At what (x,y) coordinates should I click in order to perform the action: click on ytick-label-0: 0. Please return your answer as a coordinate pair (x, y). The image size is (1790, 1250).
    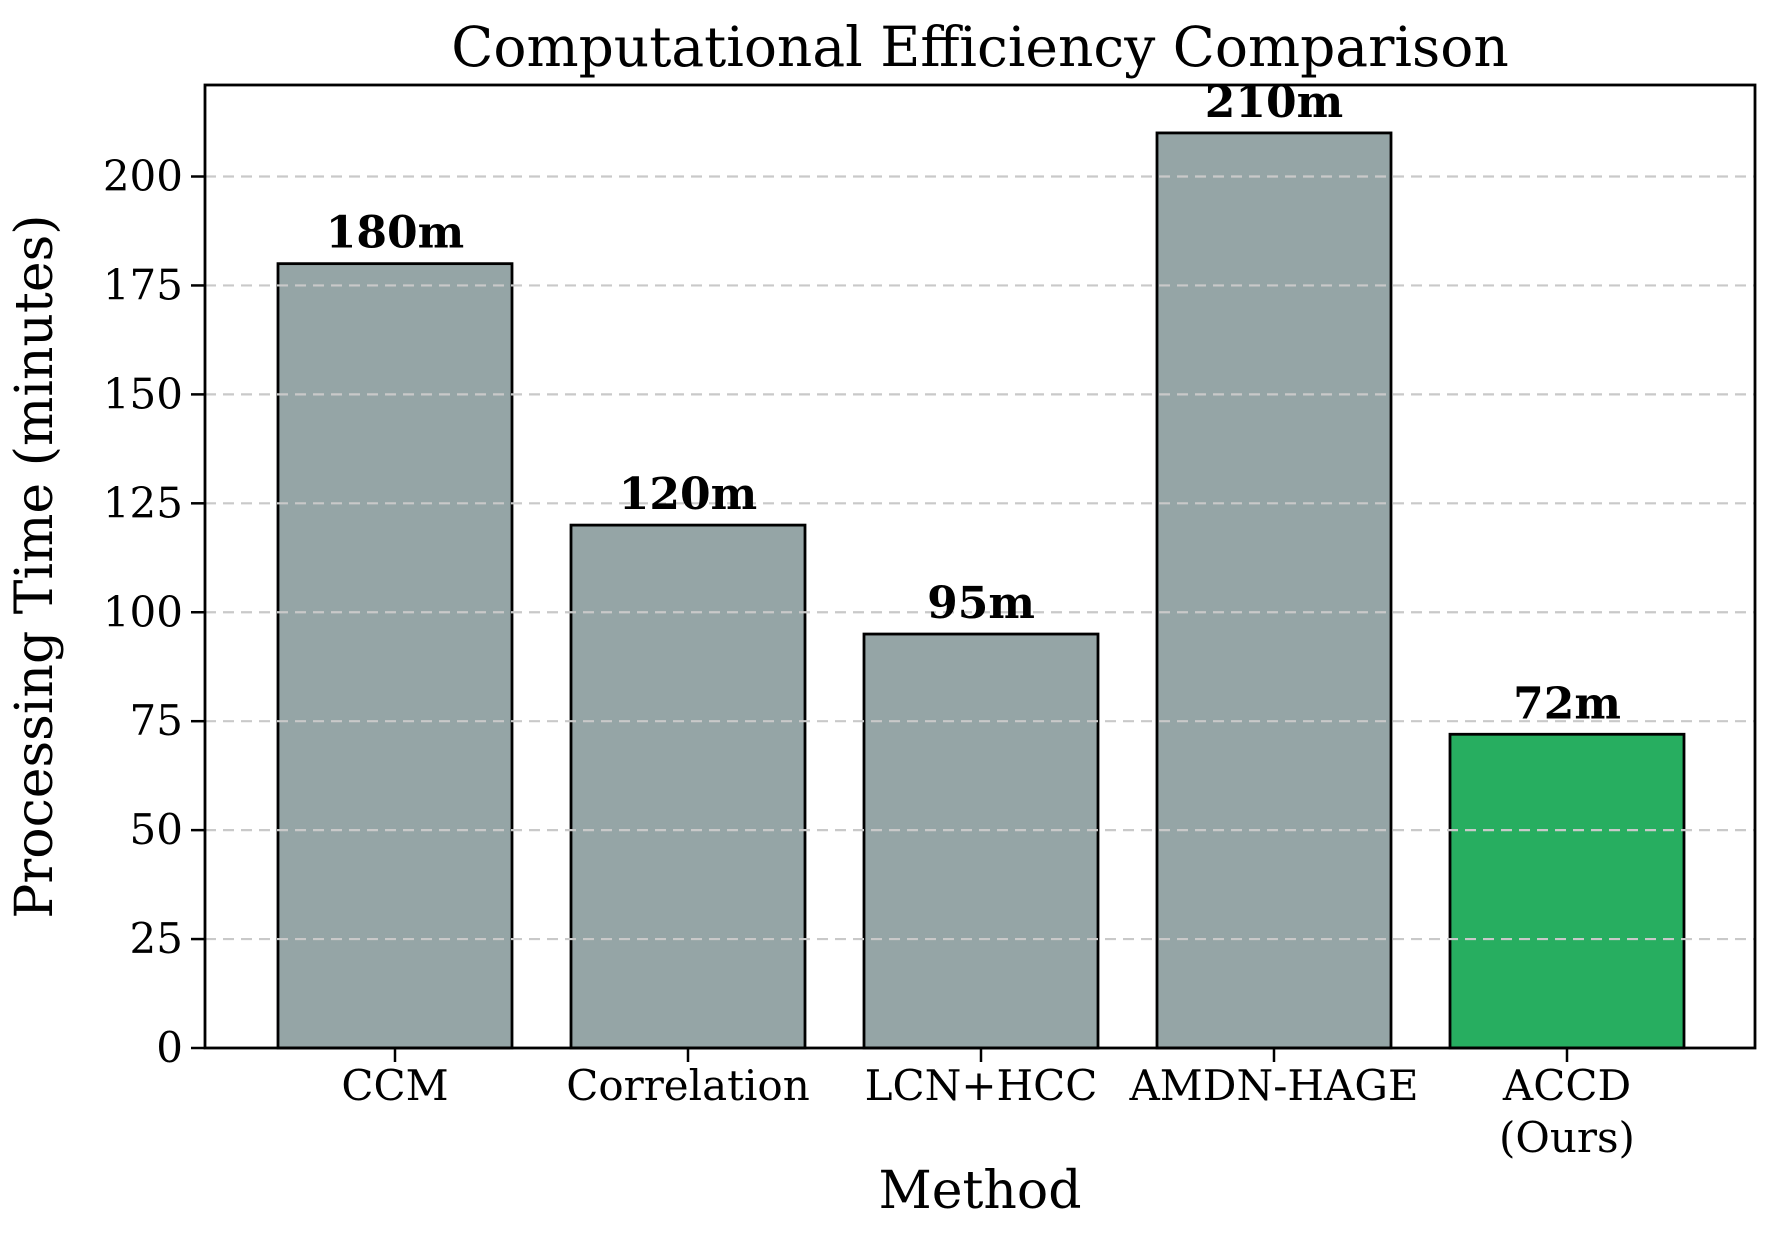
    Looking at the image, I should click on (169, 1047).